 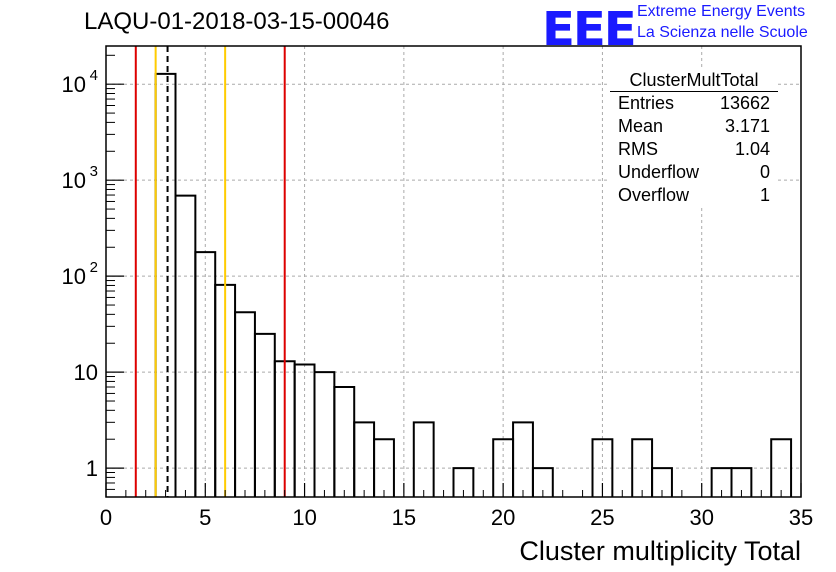 What do you see at coordinates (694, 195) in the screenshot?
I see `stats-row-overflow: Overflow 1` at bounding box center [694, 195].